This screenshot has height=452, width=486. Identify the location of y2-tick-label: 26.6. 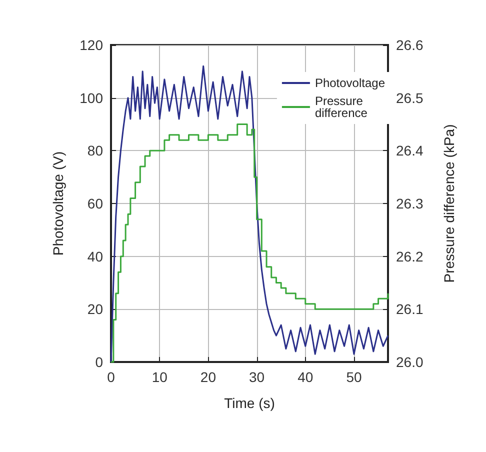
(410, 45).